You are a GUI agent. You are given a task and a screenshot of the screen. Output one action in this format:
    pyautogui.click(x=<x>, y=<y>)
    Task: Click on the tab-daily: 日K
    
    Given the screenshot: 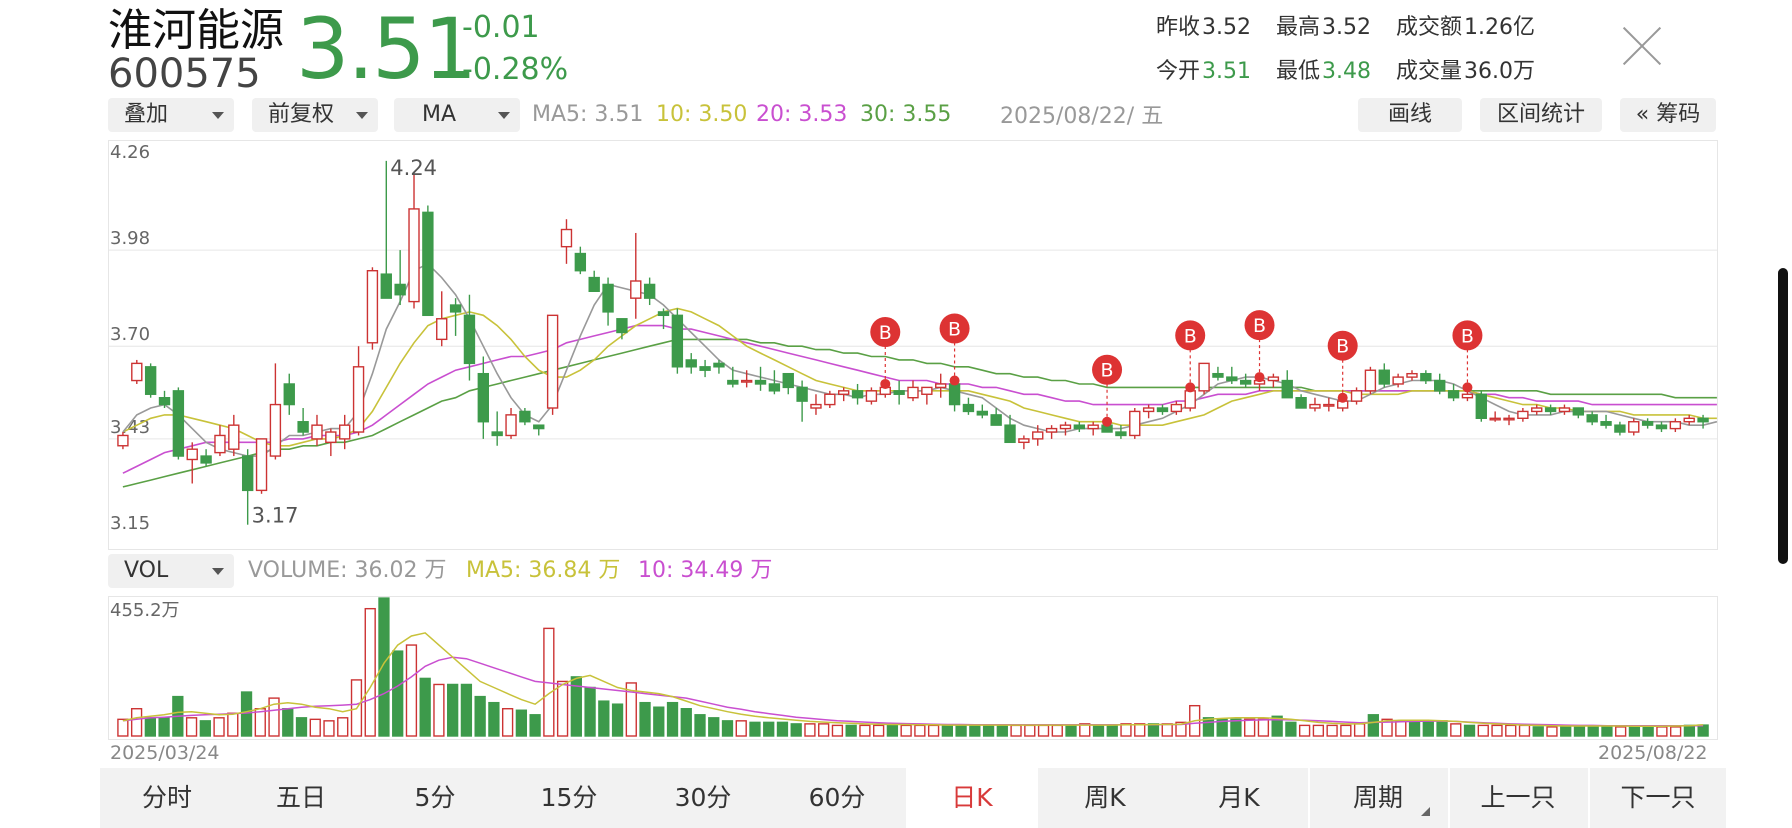 What is the action you would take?
    pyautogui.click(x=972, y=798)
    